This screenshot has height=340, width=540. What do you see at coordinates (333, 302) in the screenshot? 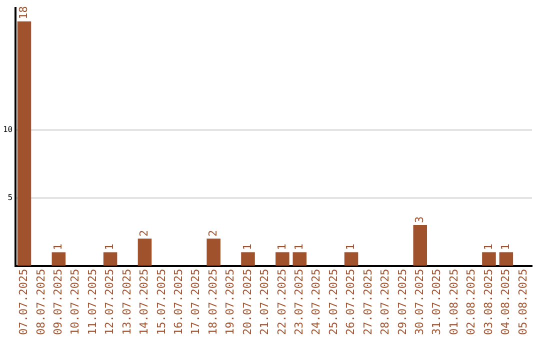
I see `x-tick-label: 25.07.2025` at bounding box center [333, 302].